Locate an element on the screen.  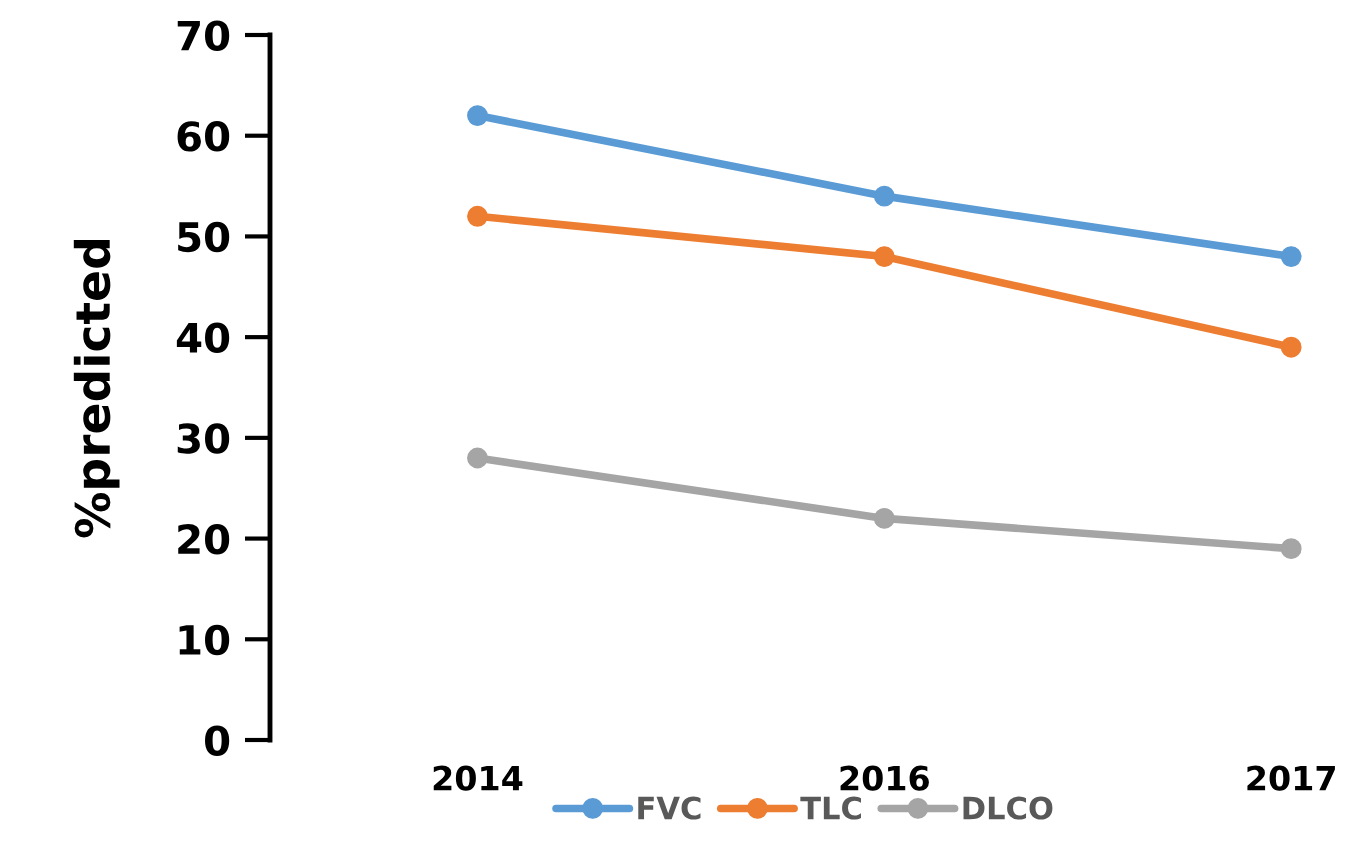
y-axis-title: %predicted is located at coordinates (96, 389).